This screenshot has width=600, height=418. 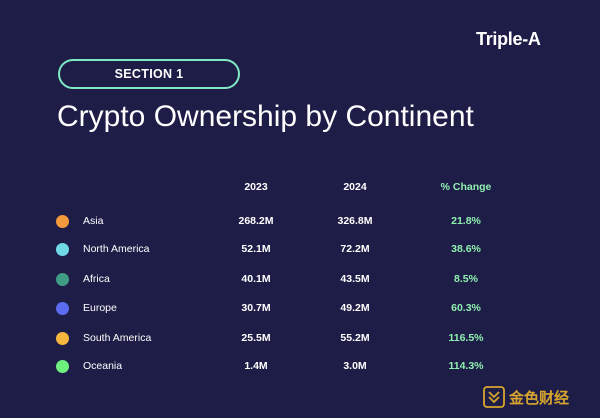 What do you see at coordinates (256, 187) in the screenshot?
I see `column-header-2023: 2023` at bounding box center [256, 187].